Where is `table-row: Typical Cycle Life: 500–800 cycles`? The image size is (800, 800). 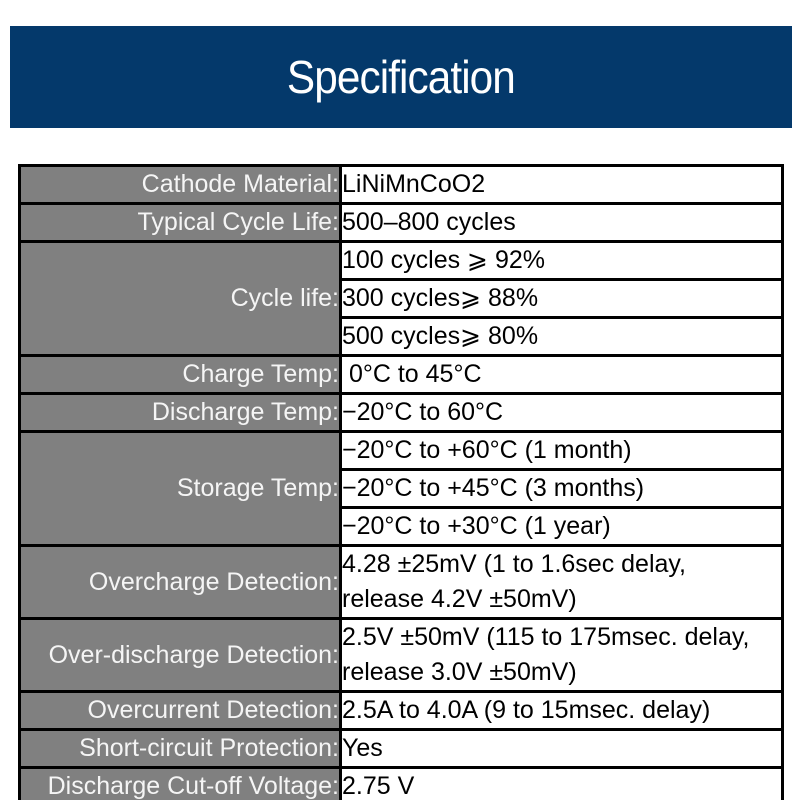
table-row: Typical Cycle Life: 500–800 cycles is located at coordinates (401, 222).